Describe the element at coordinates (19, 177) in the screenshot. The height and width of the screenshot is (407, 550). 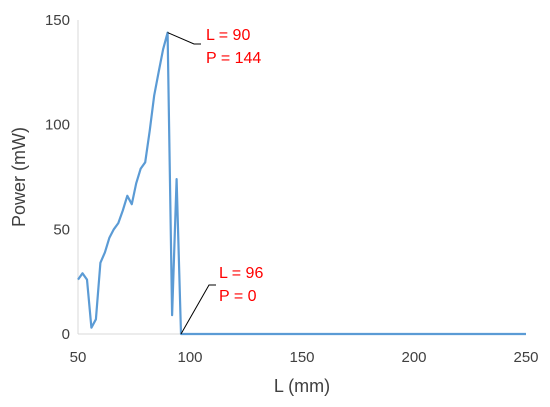
I see `y-axis-title: Power (mW)` at that location.